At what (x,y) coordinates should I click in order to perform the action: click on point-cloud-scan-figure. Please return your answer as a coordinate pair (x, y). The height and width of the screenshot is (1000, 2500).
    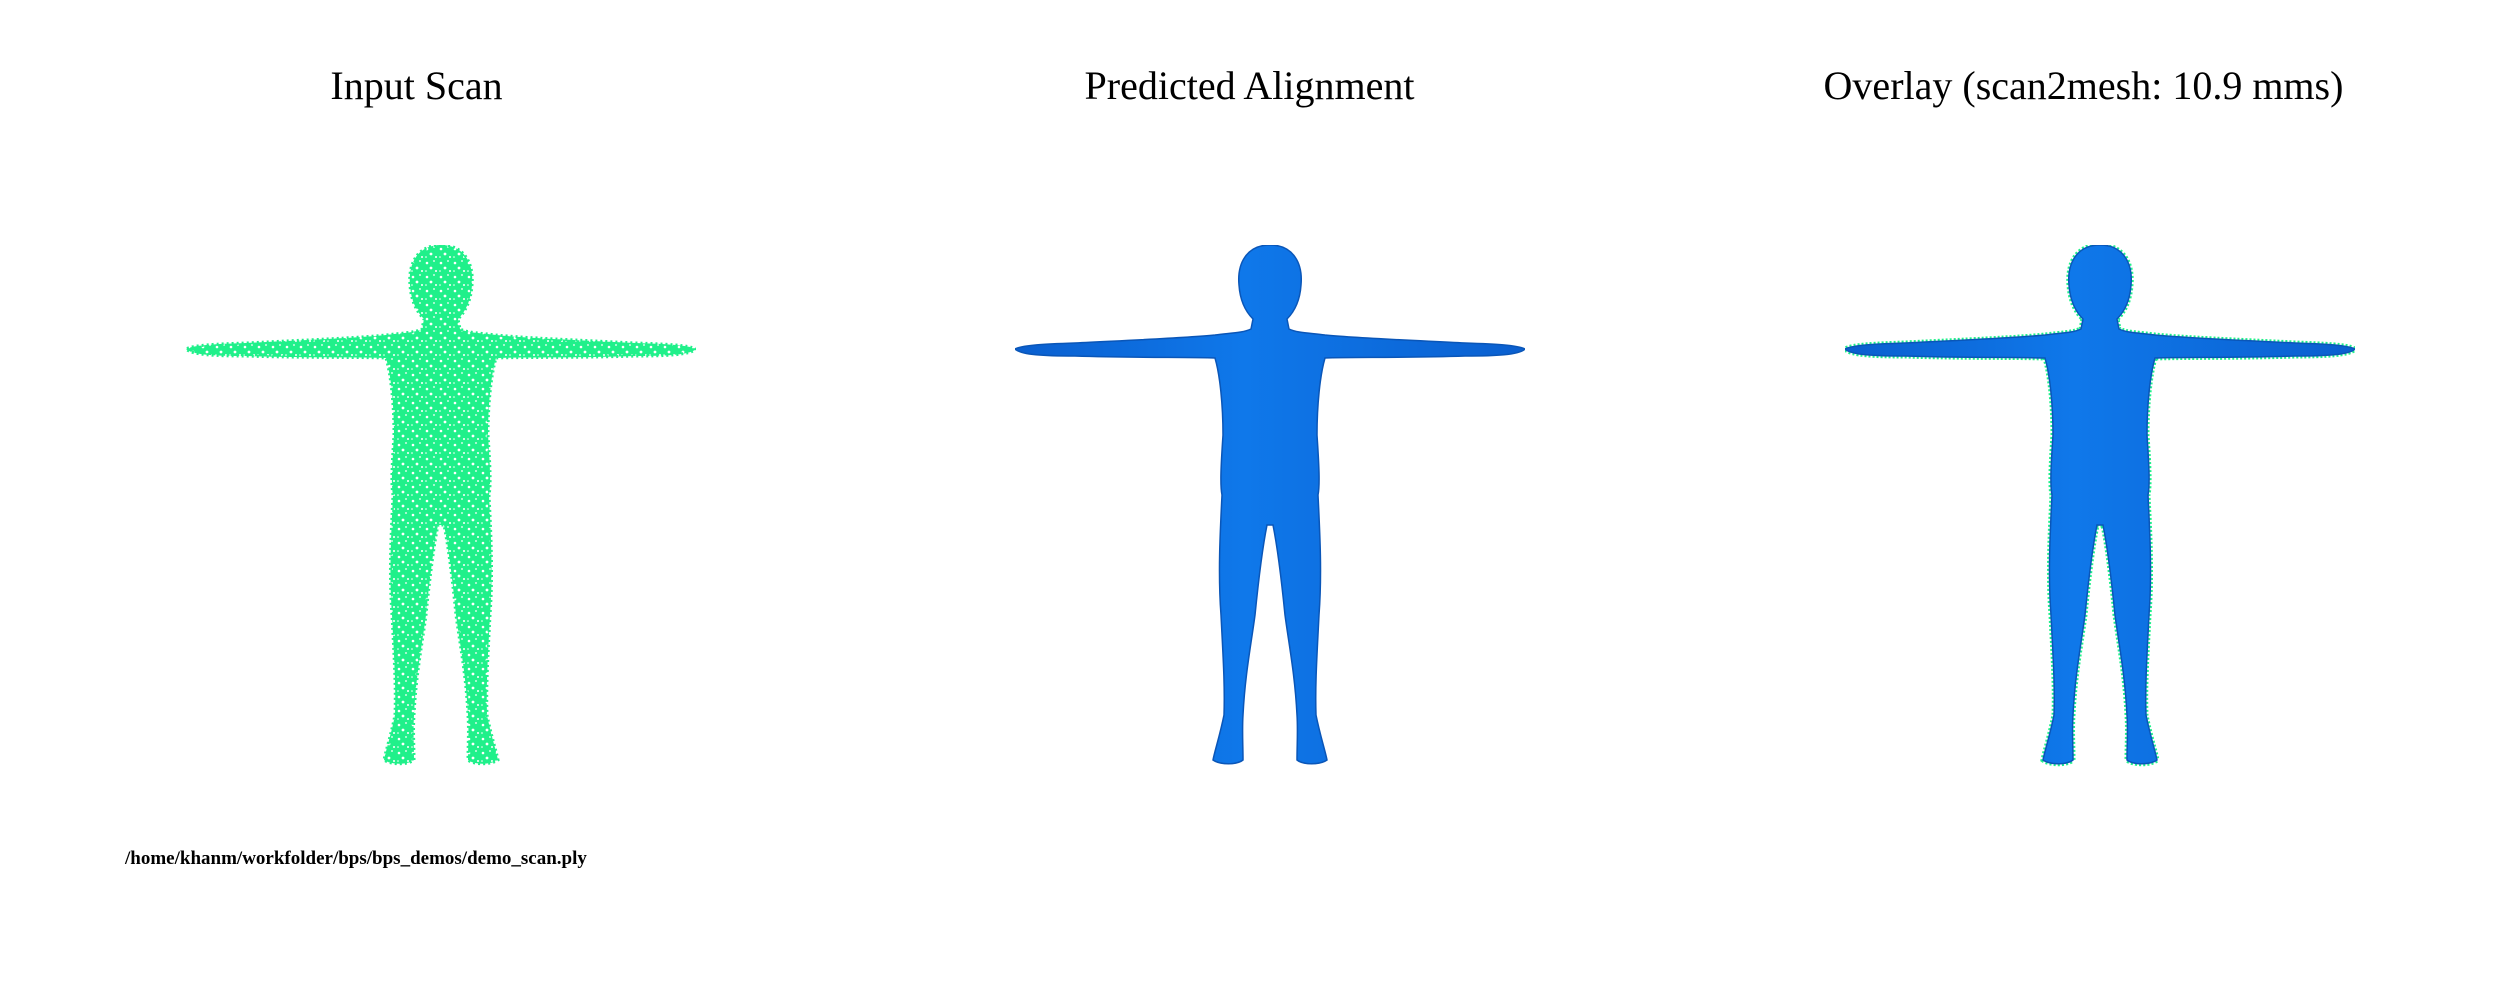
    Looking at the image, I should click on (441, 510).